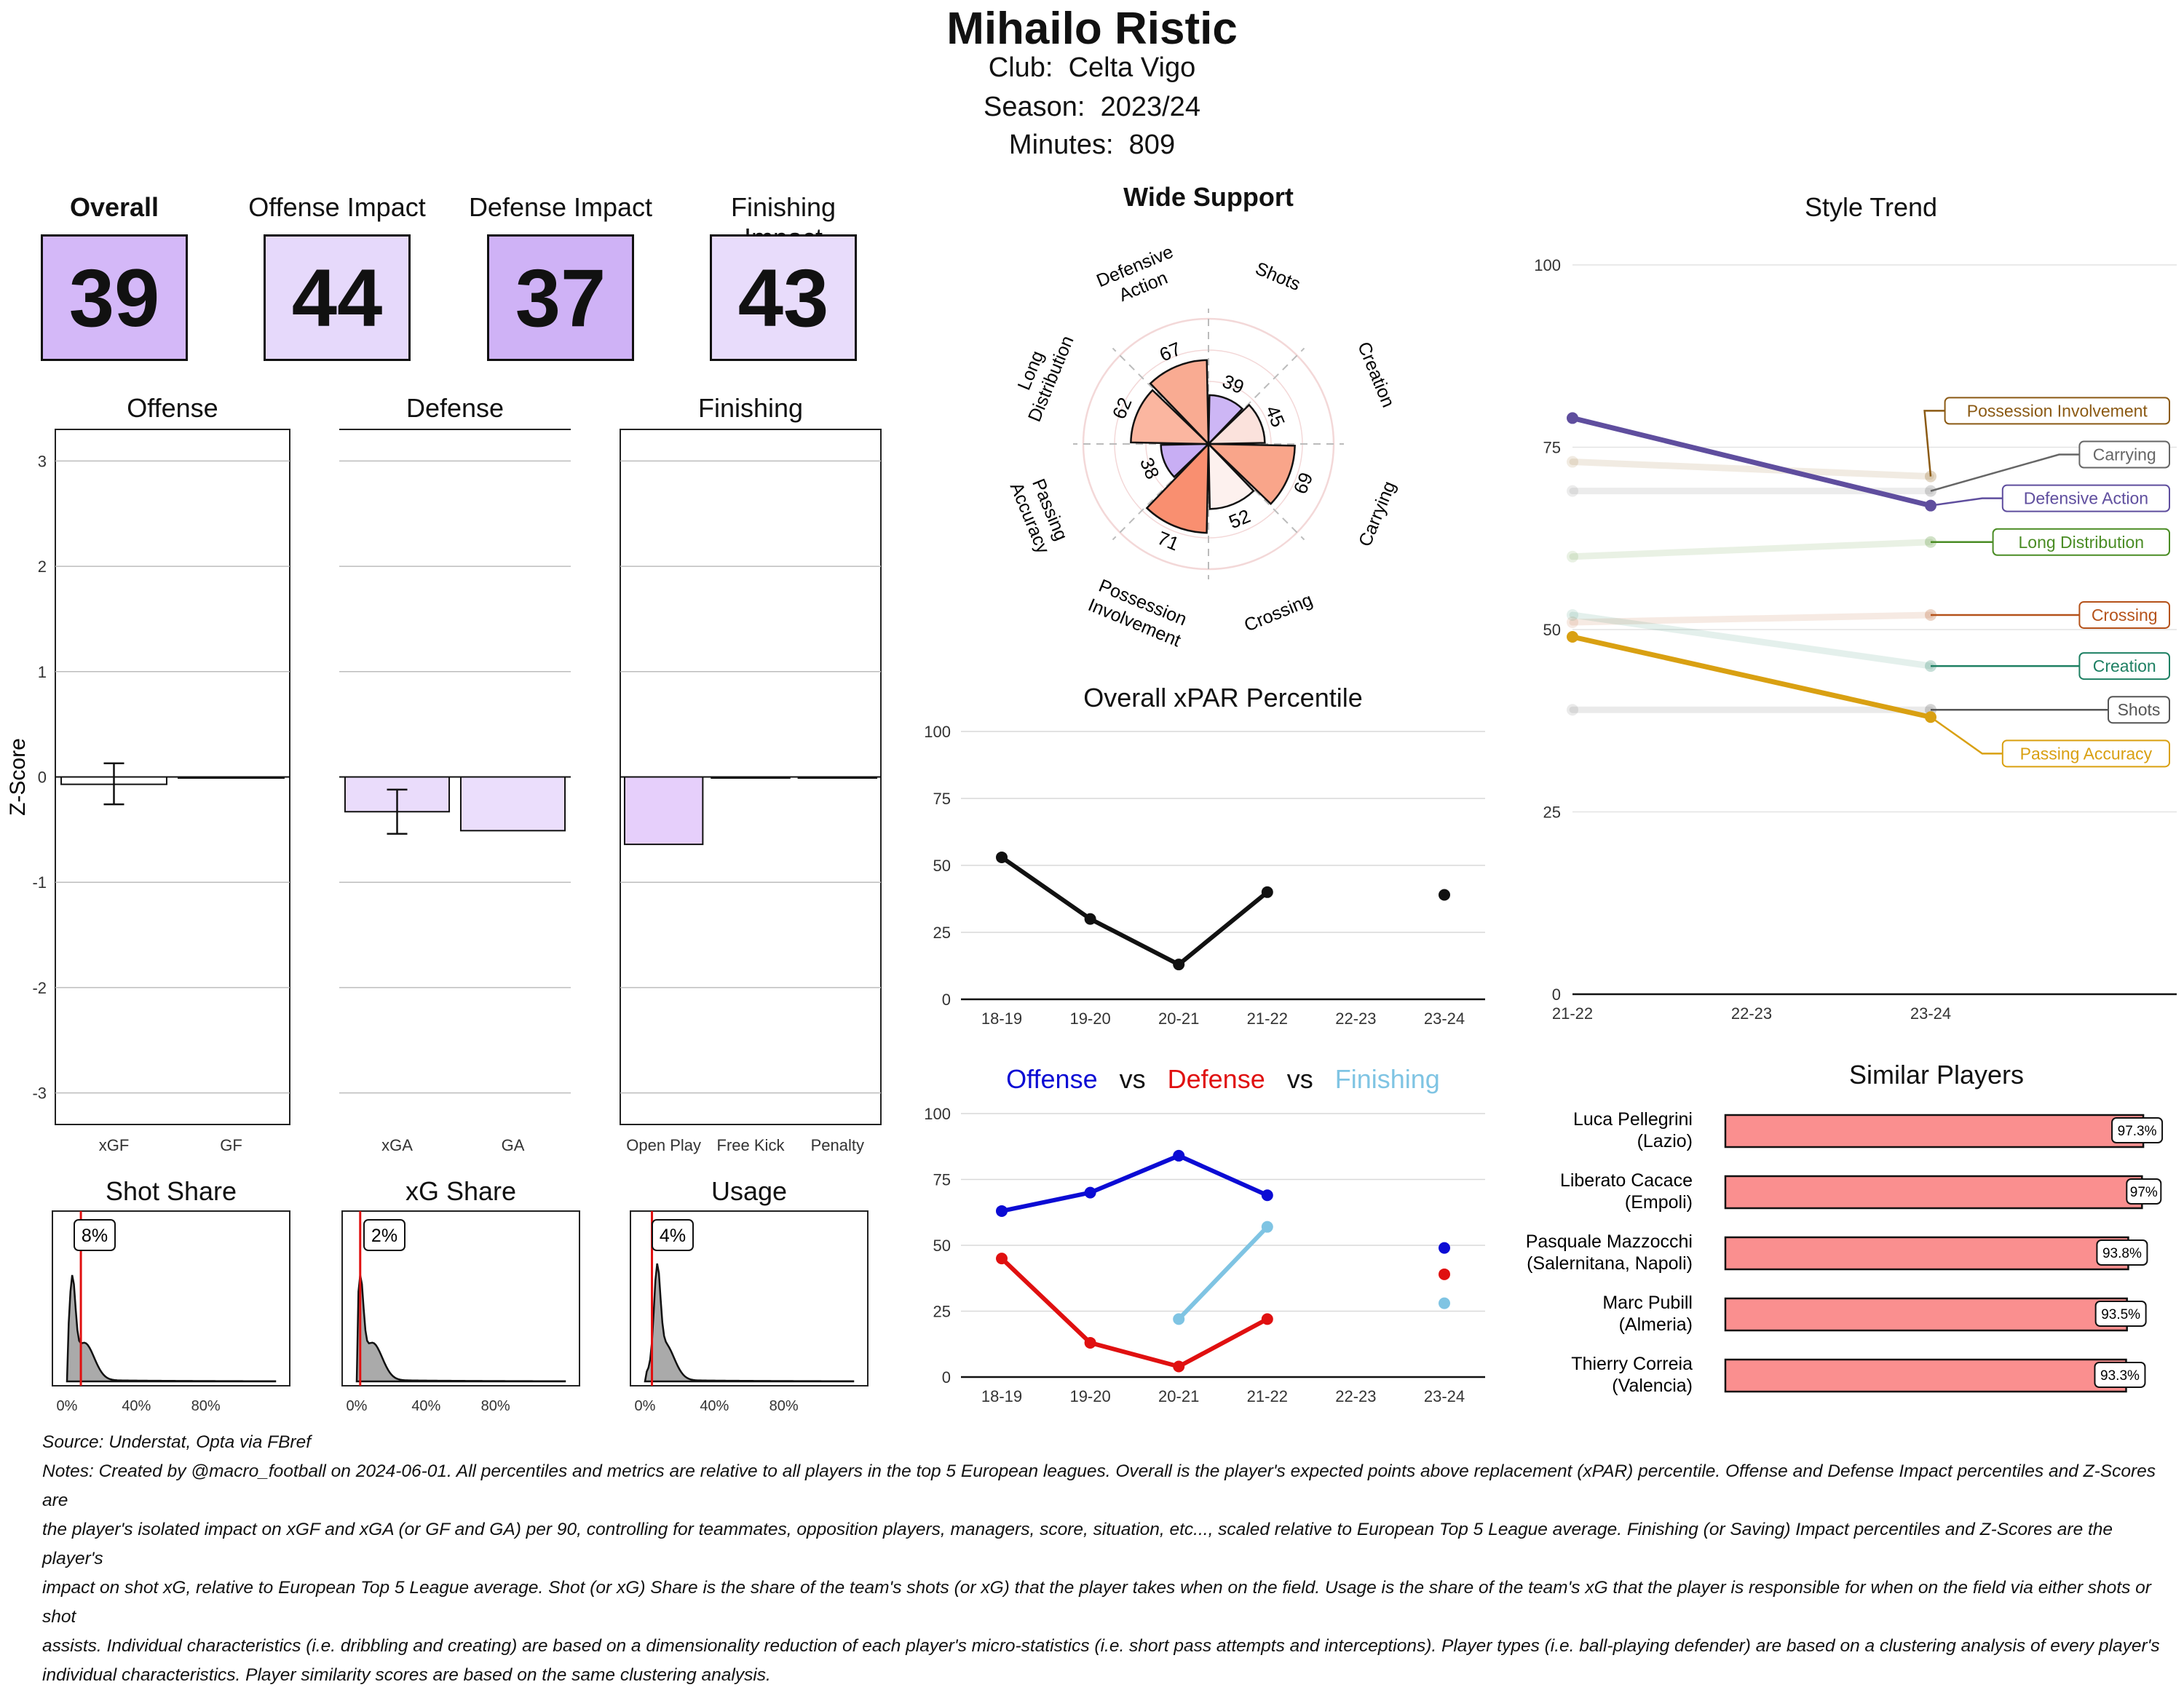  I want to click on similar-player-club: (Valencia), so click(1652, 1386).